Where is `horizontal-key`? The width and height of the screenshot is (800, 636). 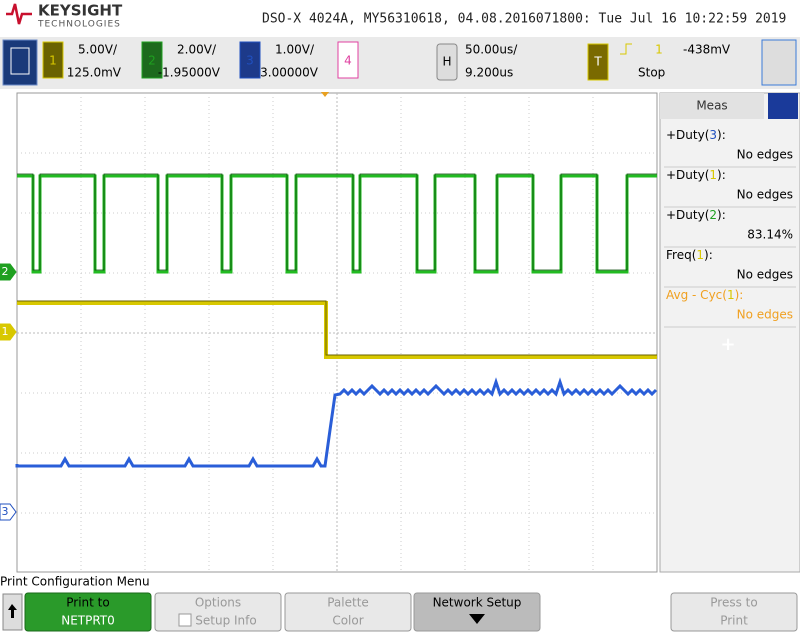
horizontal-key is located at coordinates (447, 62).